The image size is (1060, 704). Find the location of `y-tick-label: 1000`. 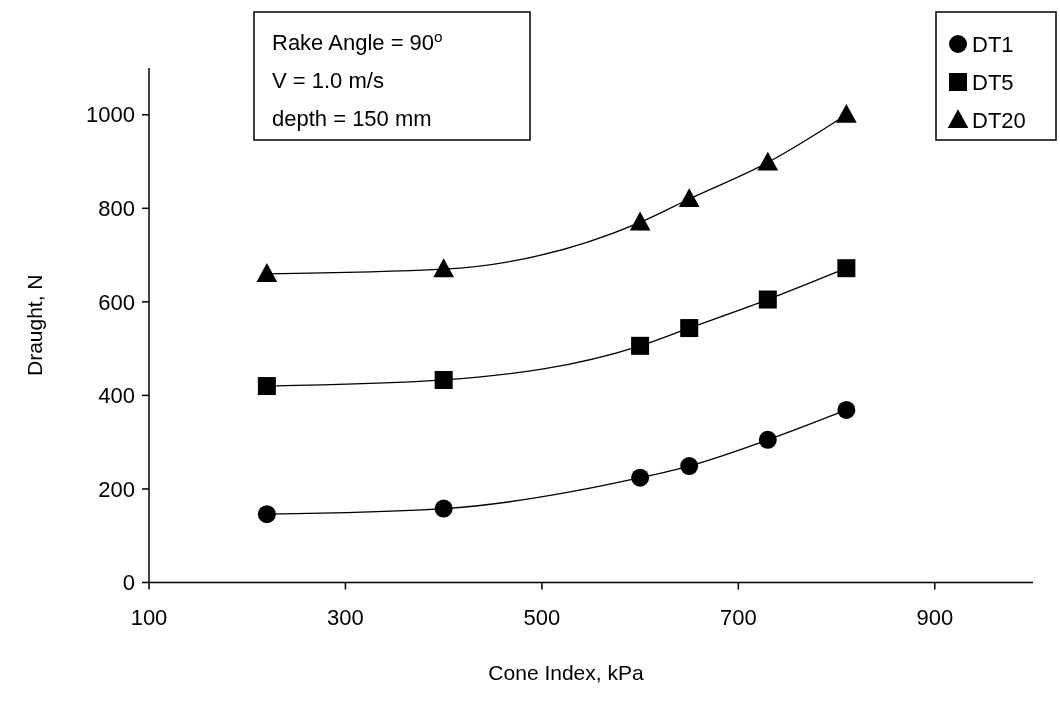

y-tick-label: 1000 is located at coordinates (110, 115).